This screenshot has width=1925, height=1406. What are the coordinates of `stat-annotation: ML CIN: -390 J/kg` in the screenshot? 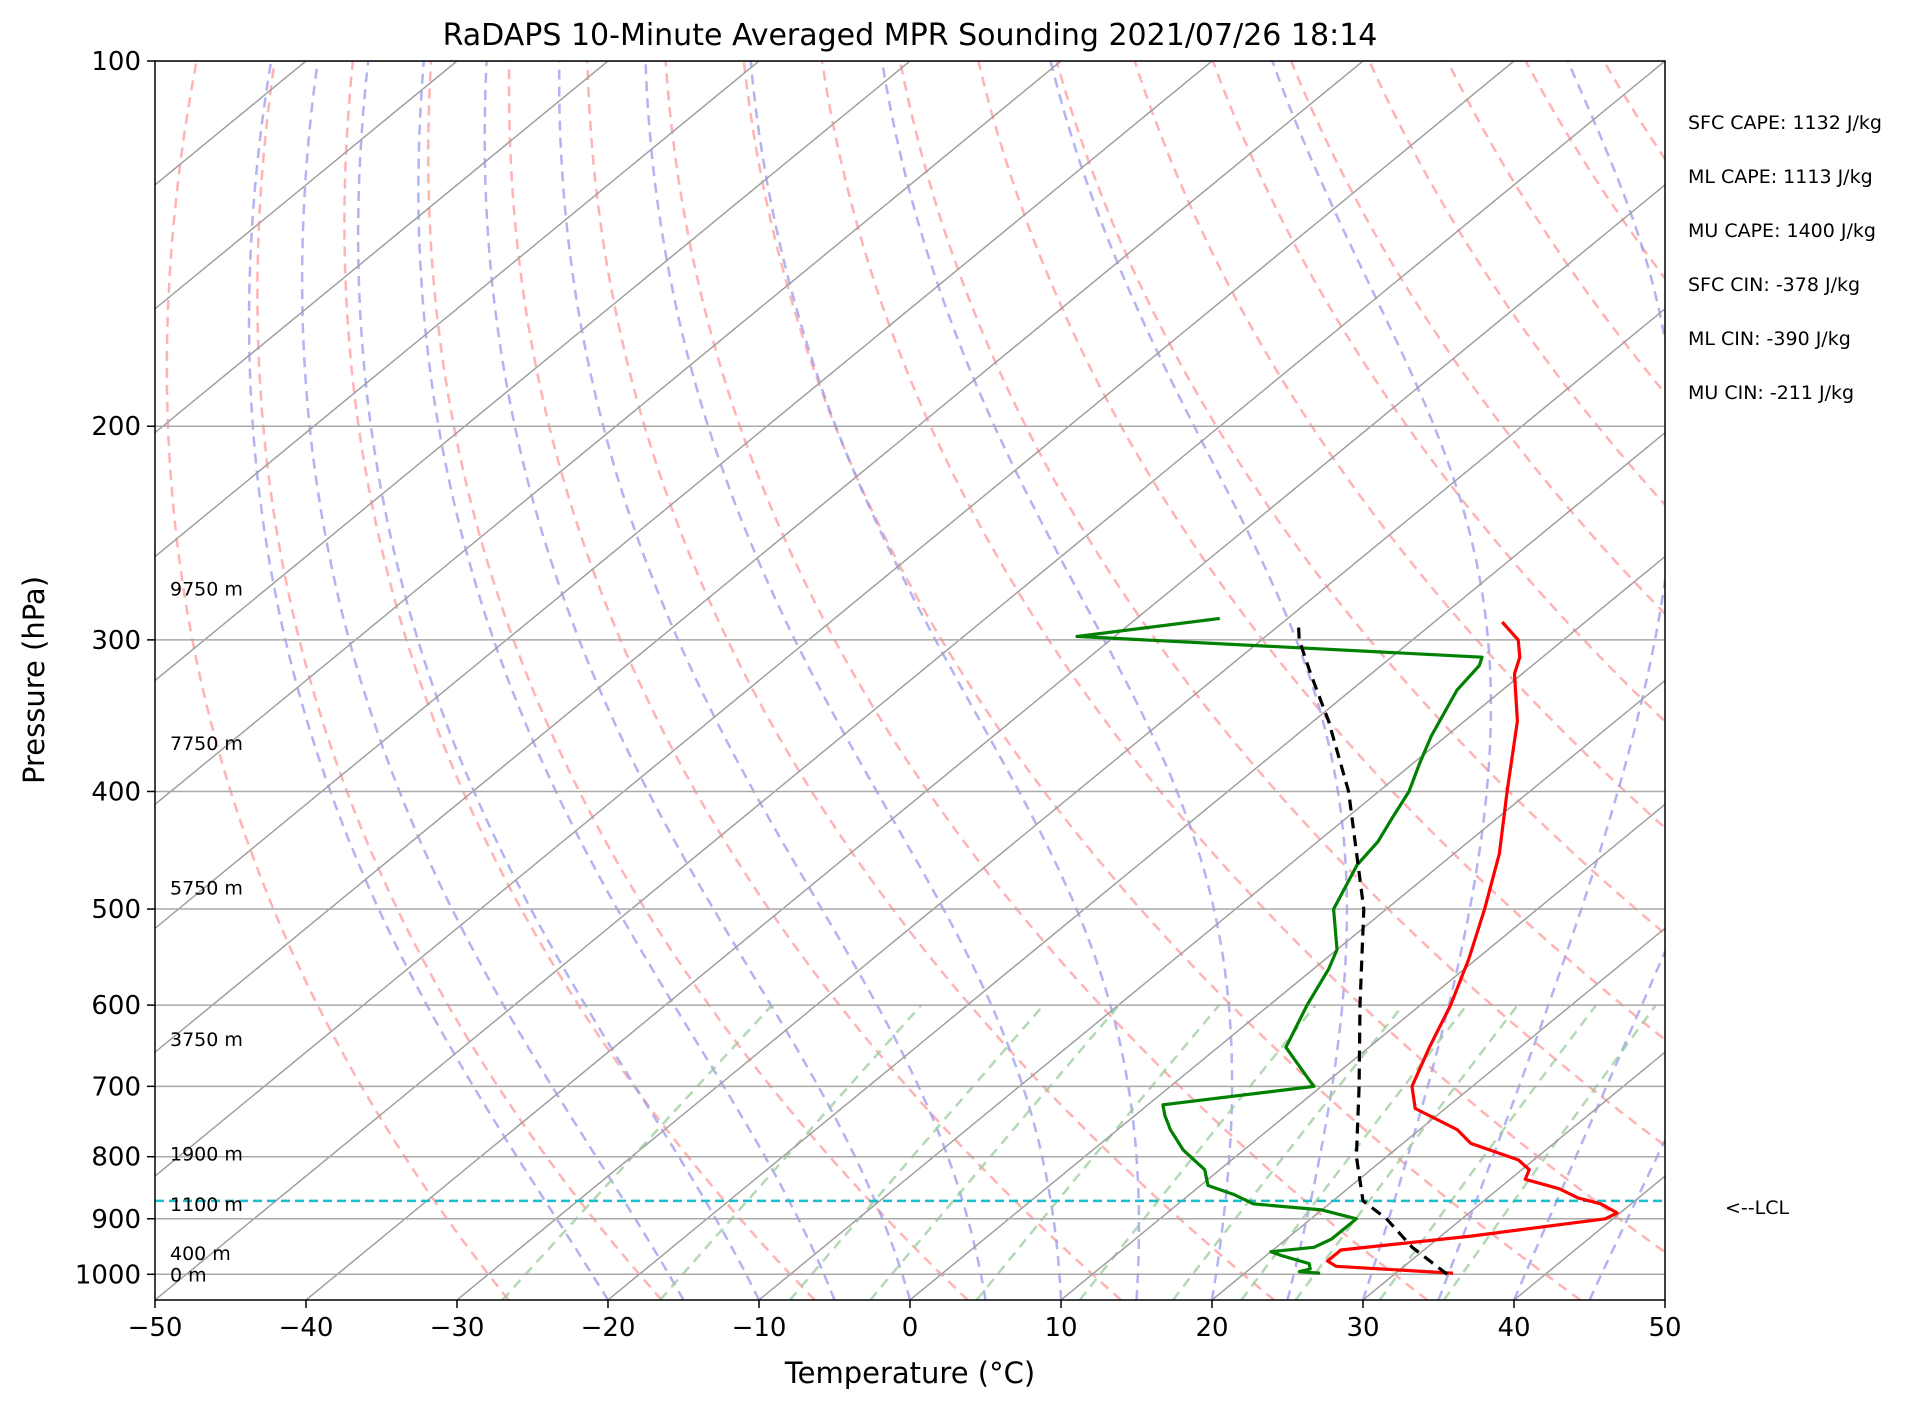 It's located at (1769, 339).